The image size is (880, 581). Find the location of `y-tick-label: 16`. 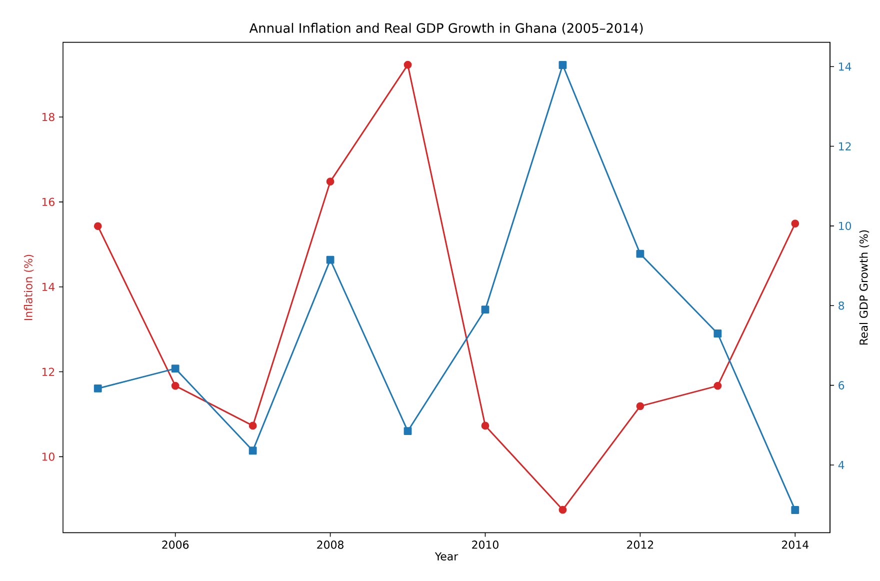

y-tick-label: 16 is located at coordinates (48, 202).